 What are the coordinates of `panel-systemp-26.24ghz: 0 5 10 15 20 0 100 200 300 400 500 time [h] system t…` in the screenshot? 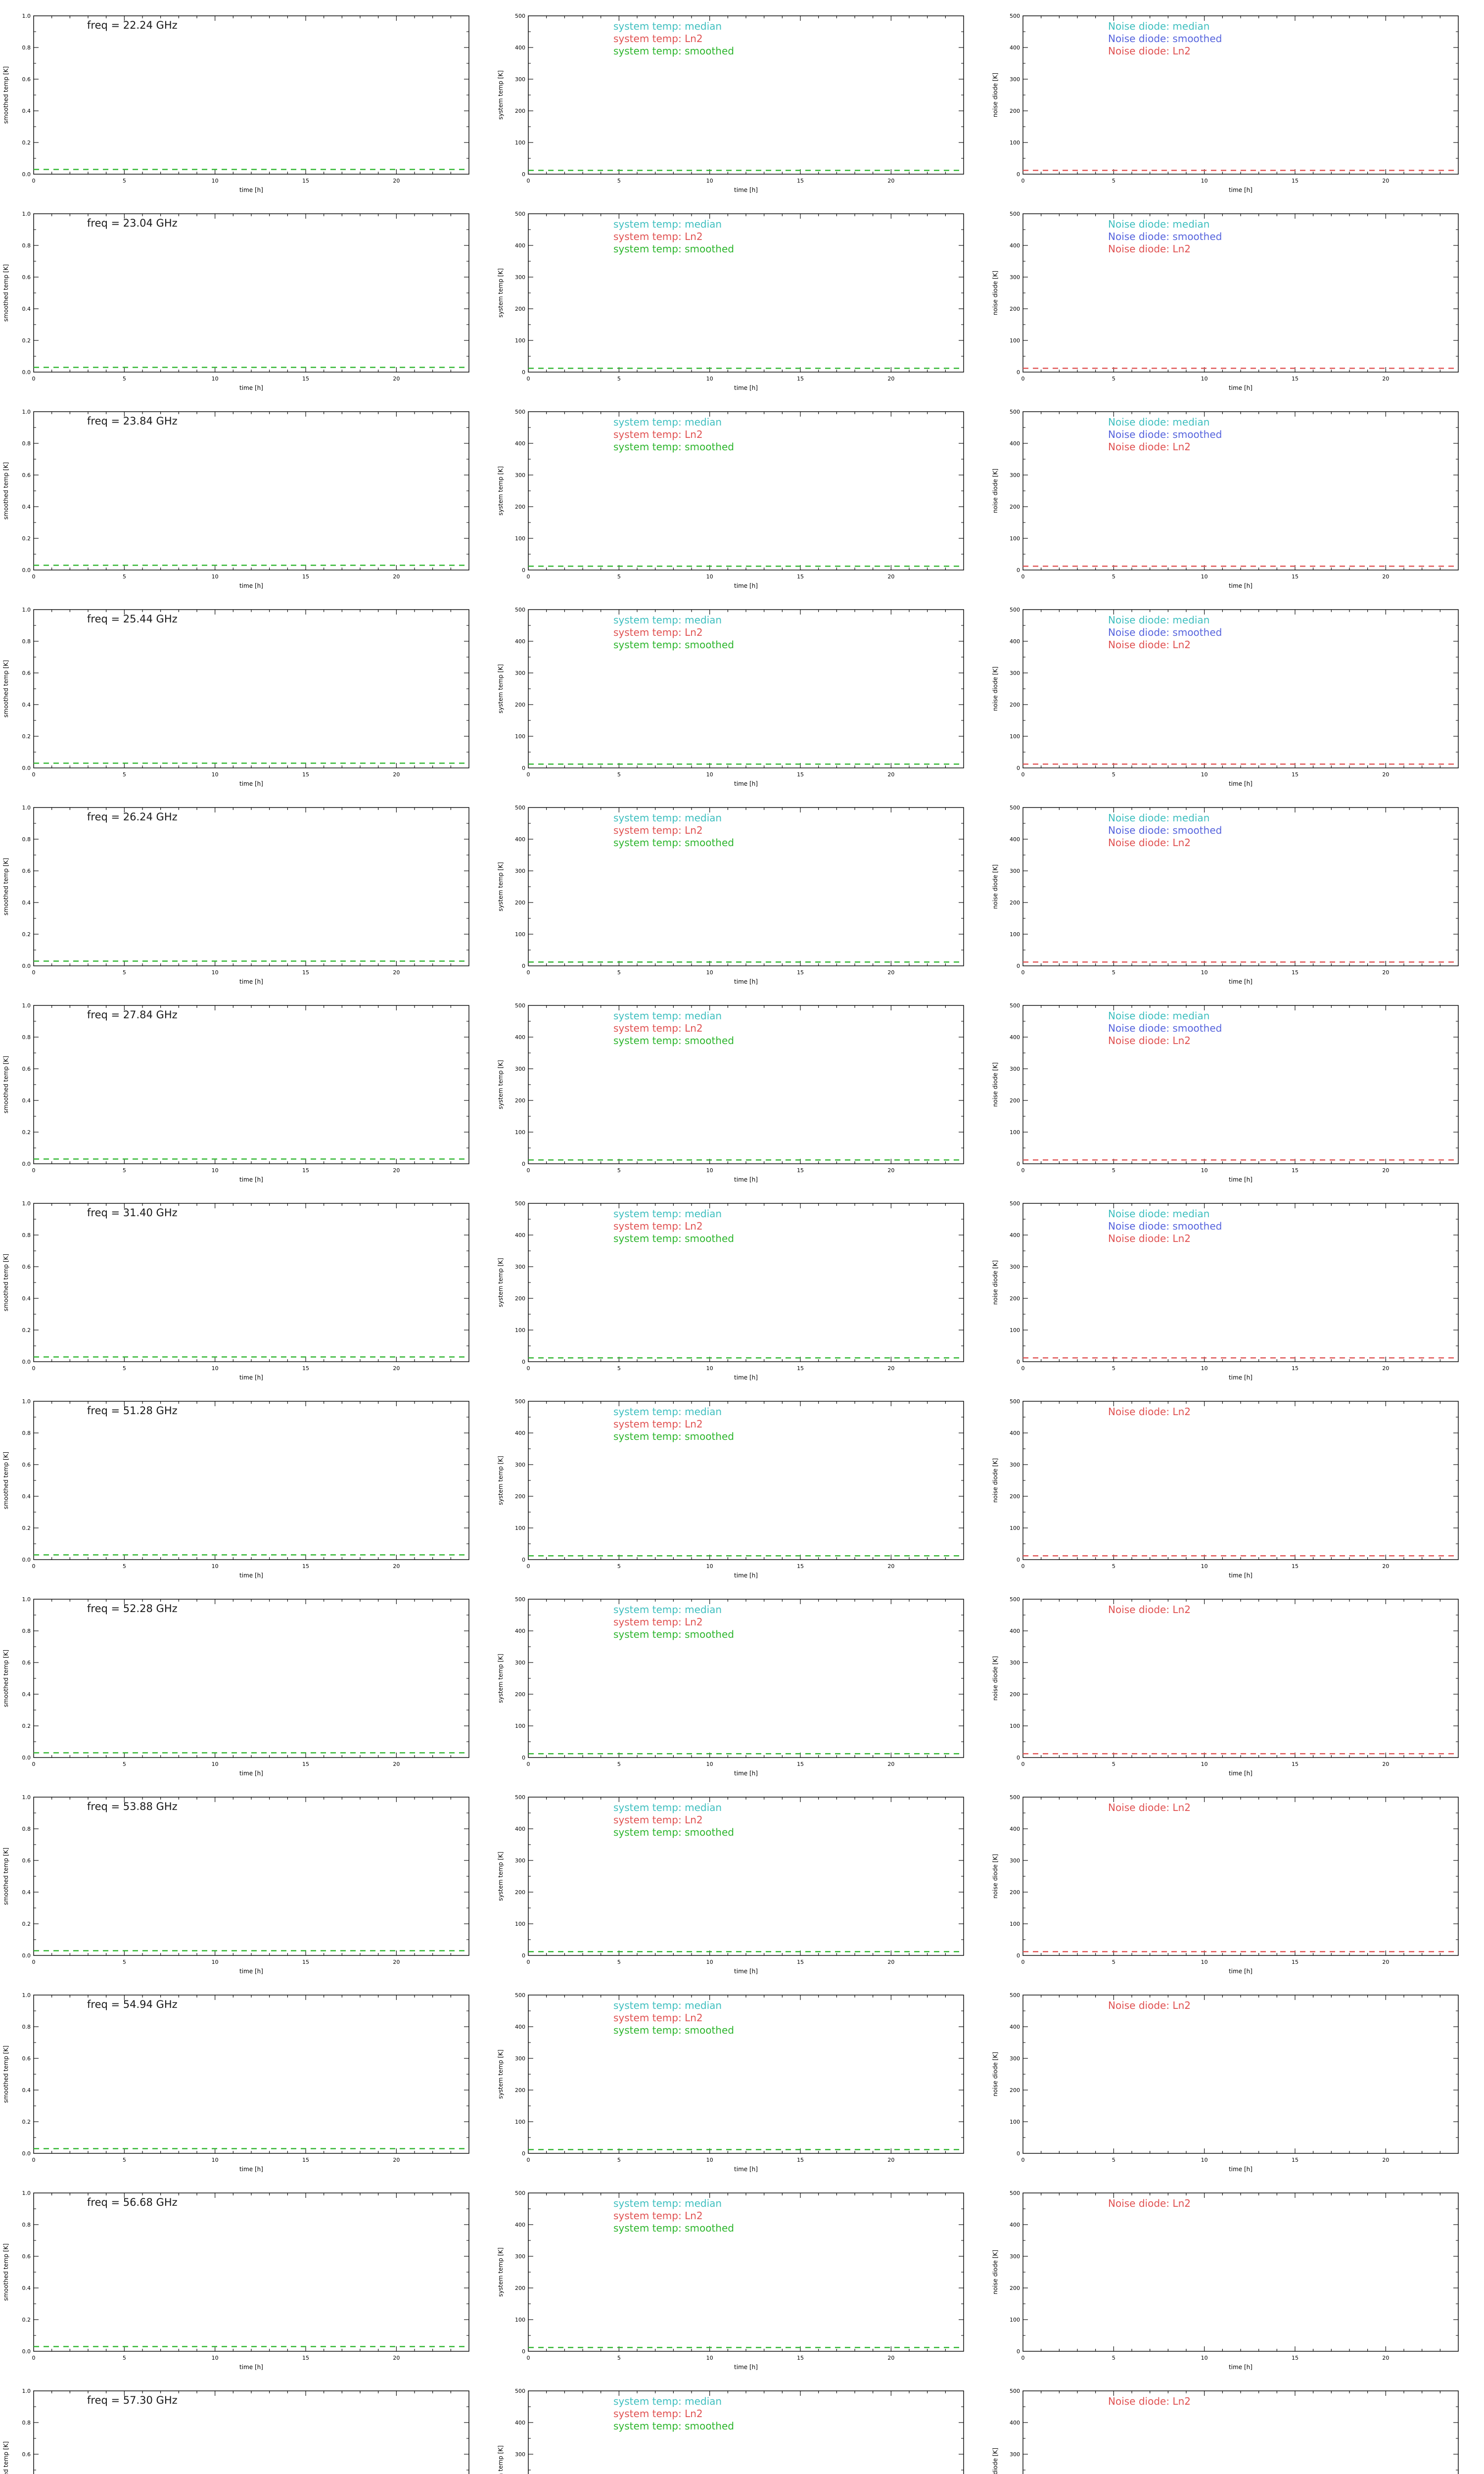 It's located at (742, 891).